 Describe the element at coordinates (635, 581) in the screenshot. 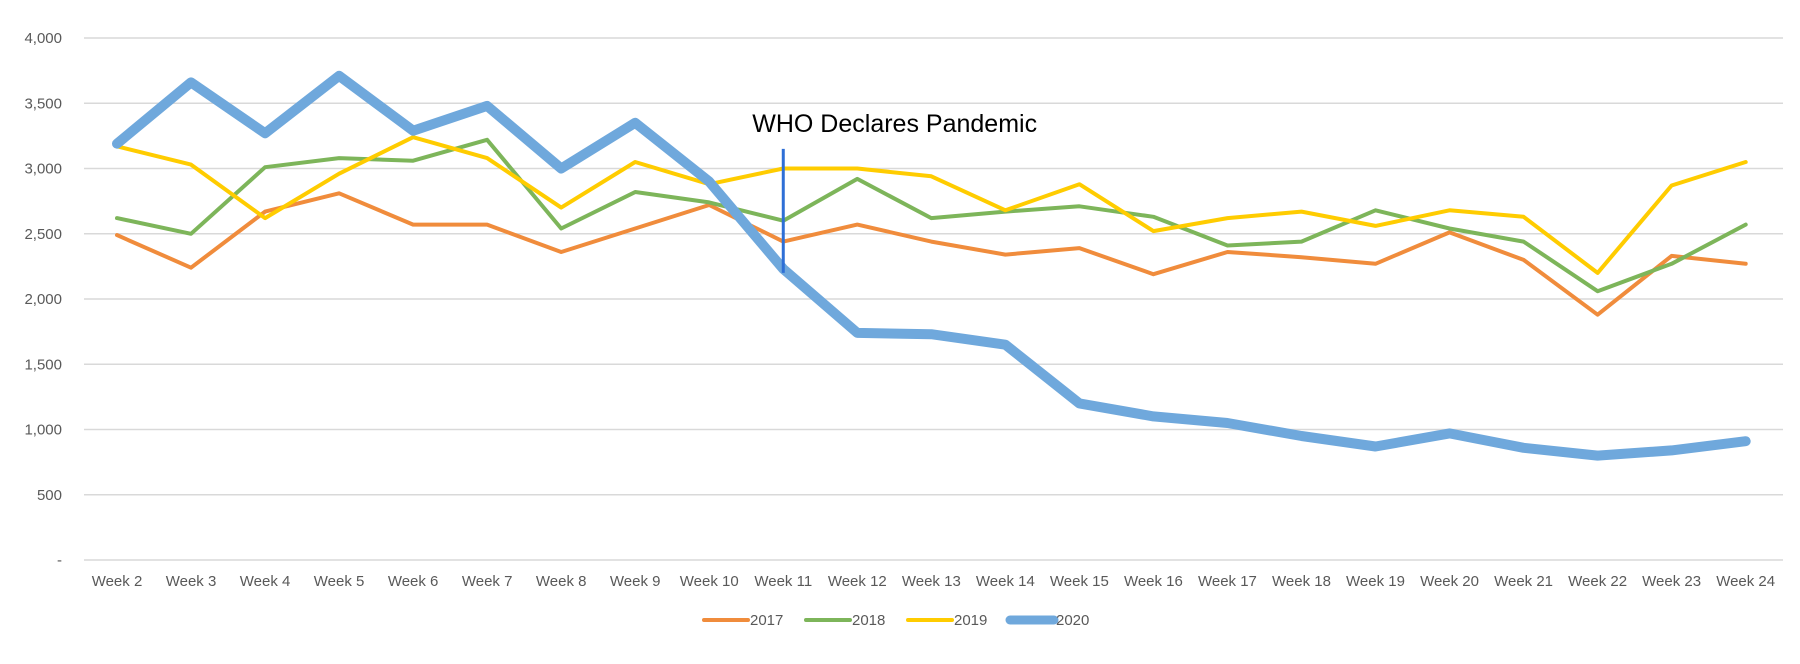

I see `x-tick-label: Week 9` at that location.